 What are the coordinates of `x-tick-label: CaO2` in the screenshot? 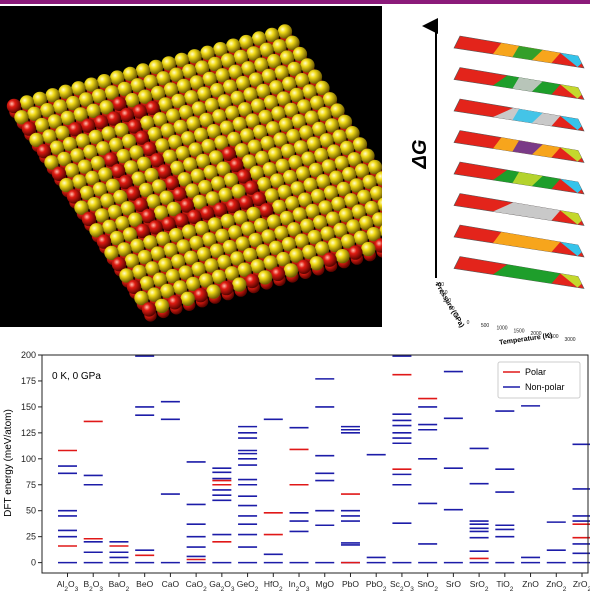 It's located at (197, 585).